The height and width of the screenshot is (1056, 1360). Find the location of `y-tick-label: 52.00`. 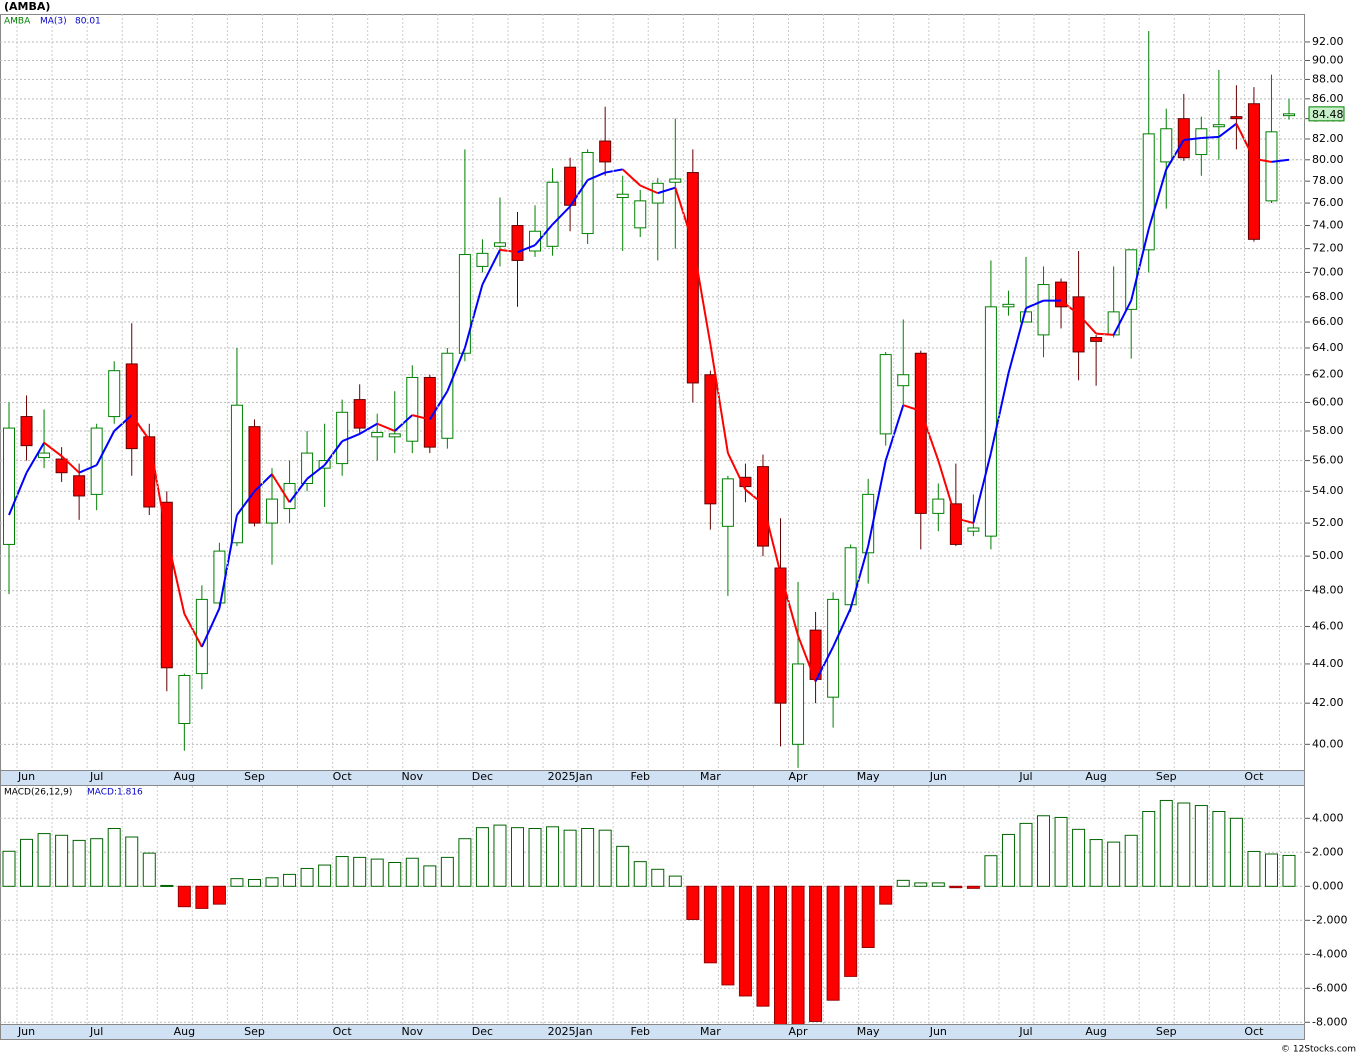

y-tick-label: 52.00 is located at coordinates (1328, 522).